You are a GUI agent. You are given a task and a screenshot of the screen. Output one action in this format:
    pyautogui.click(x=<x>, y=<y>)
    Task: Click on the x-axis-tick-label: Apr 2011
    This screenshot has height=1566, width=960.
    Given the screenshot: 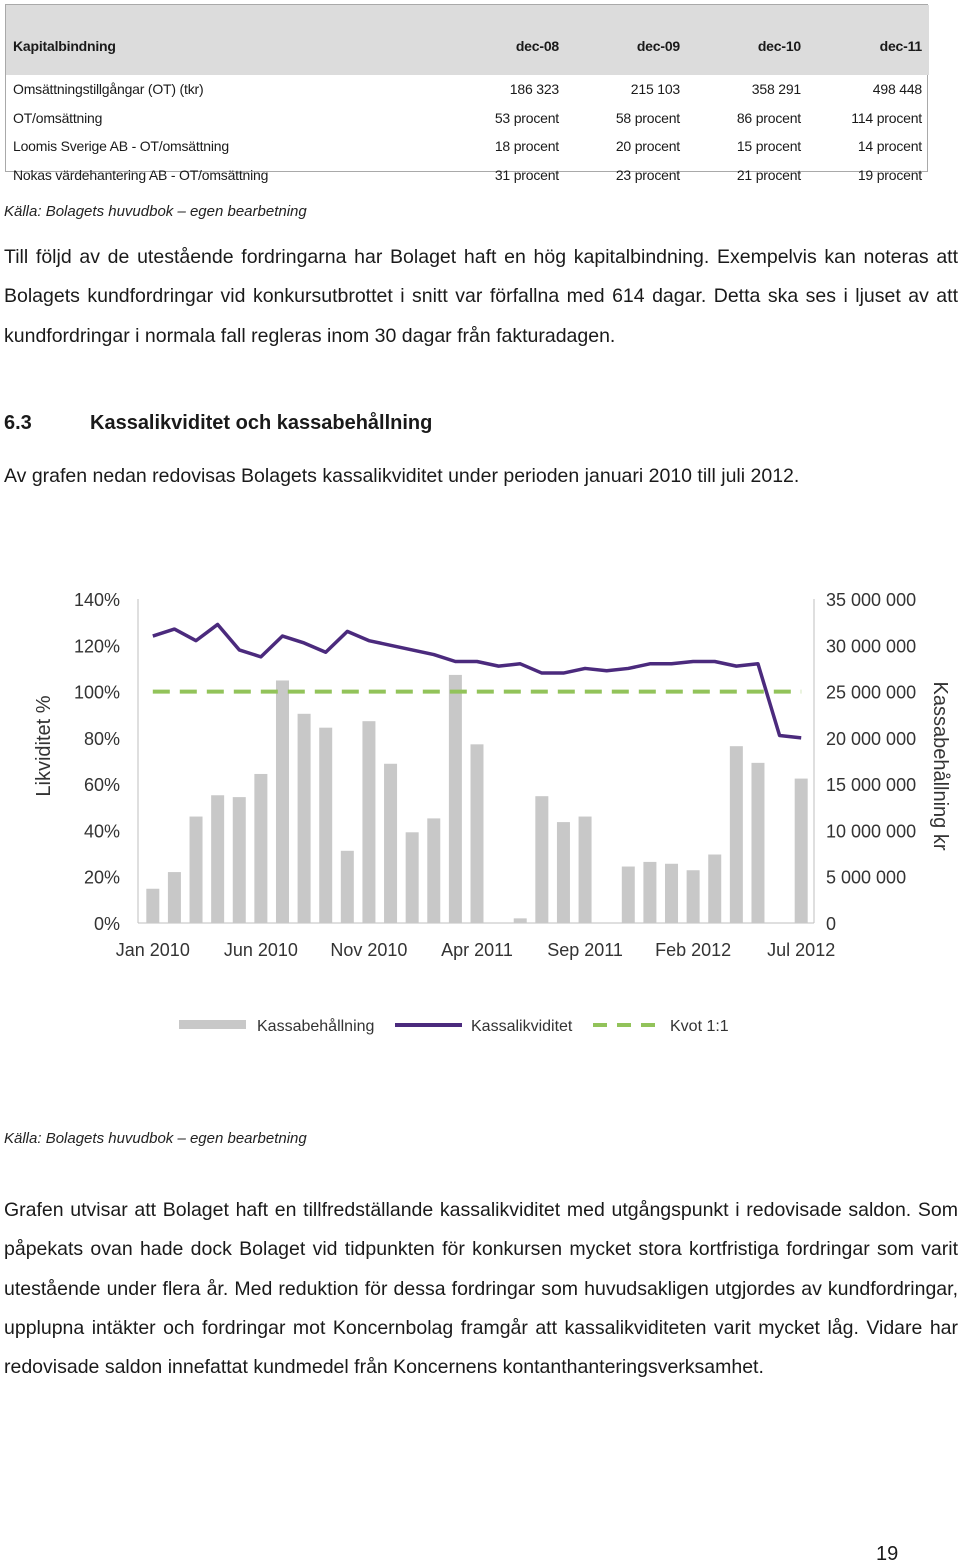 What is the action you would take?
    pyautogui.click(x=477, y=950)
    